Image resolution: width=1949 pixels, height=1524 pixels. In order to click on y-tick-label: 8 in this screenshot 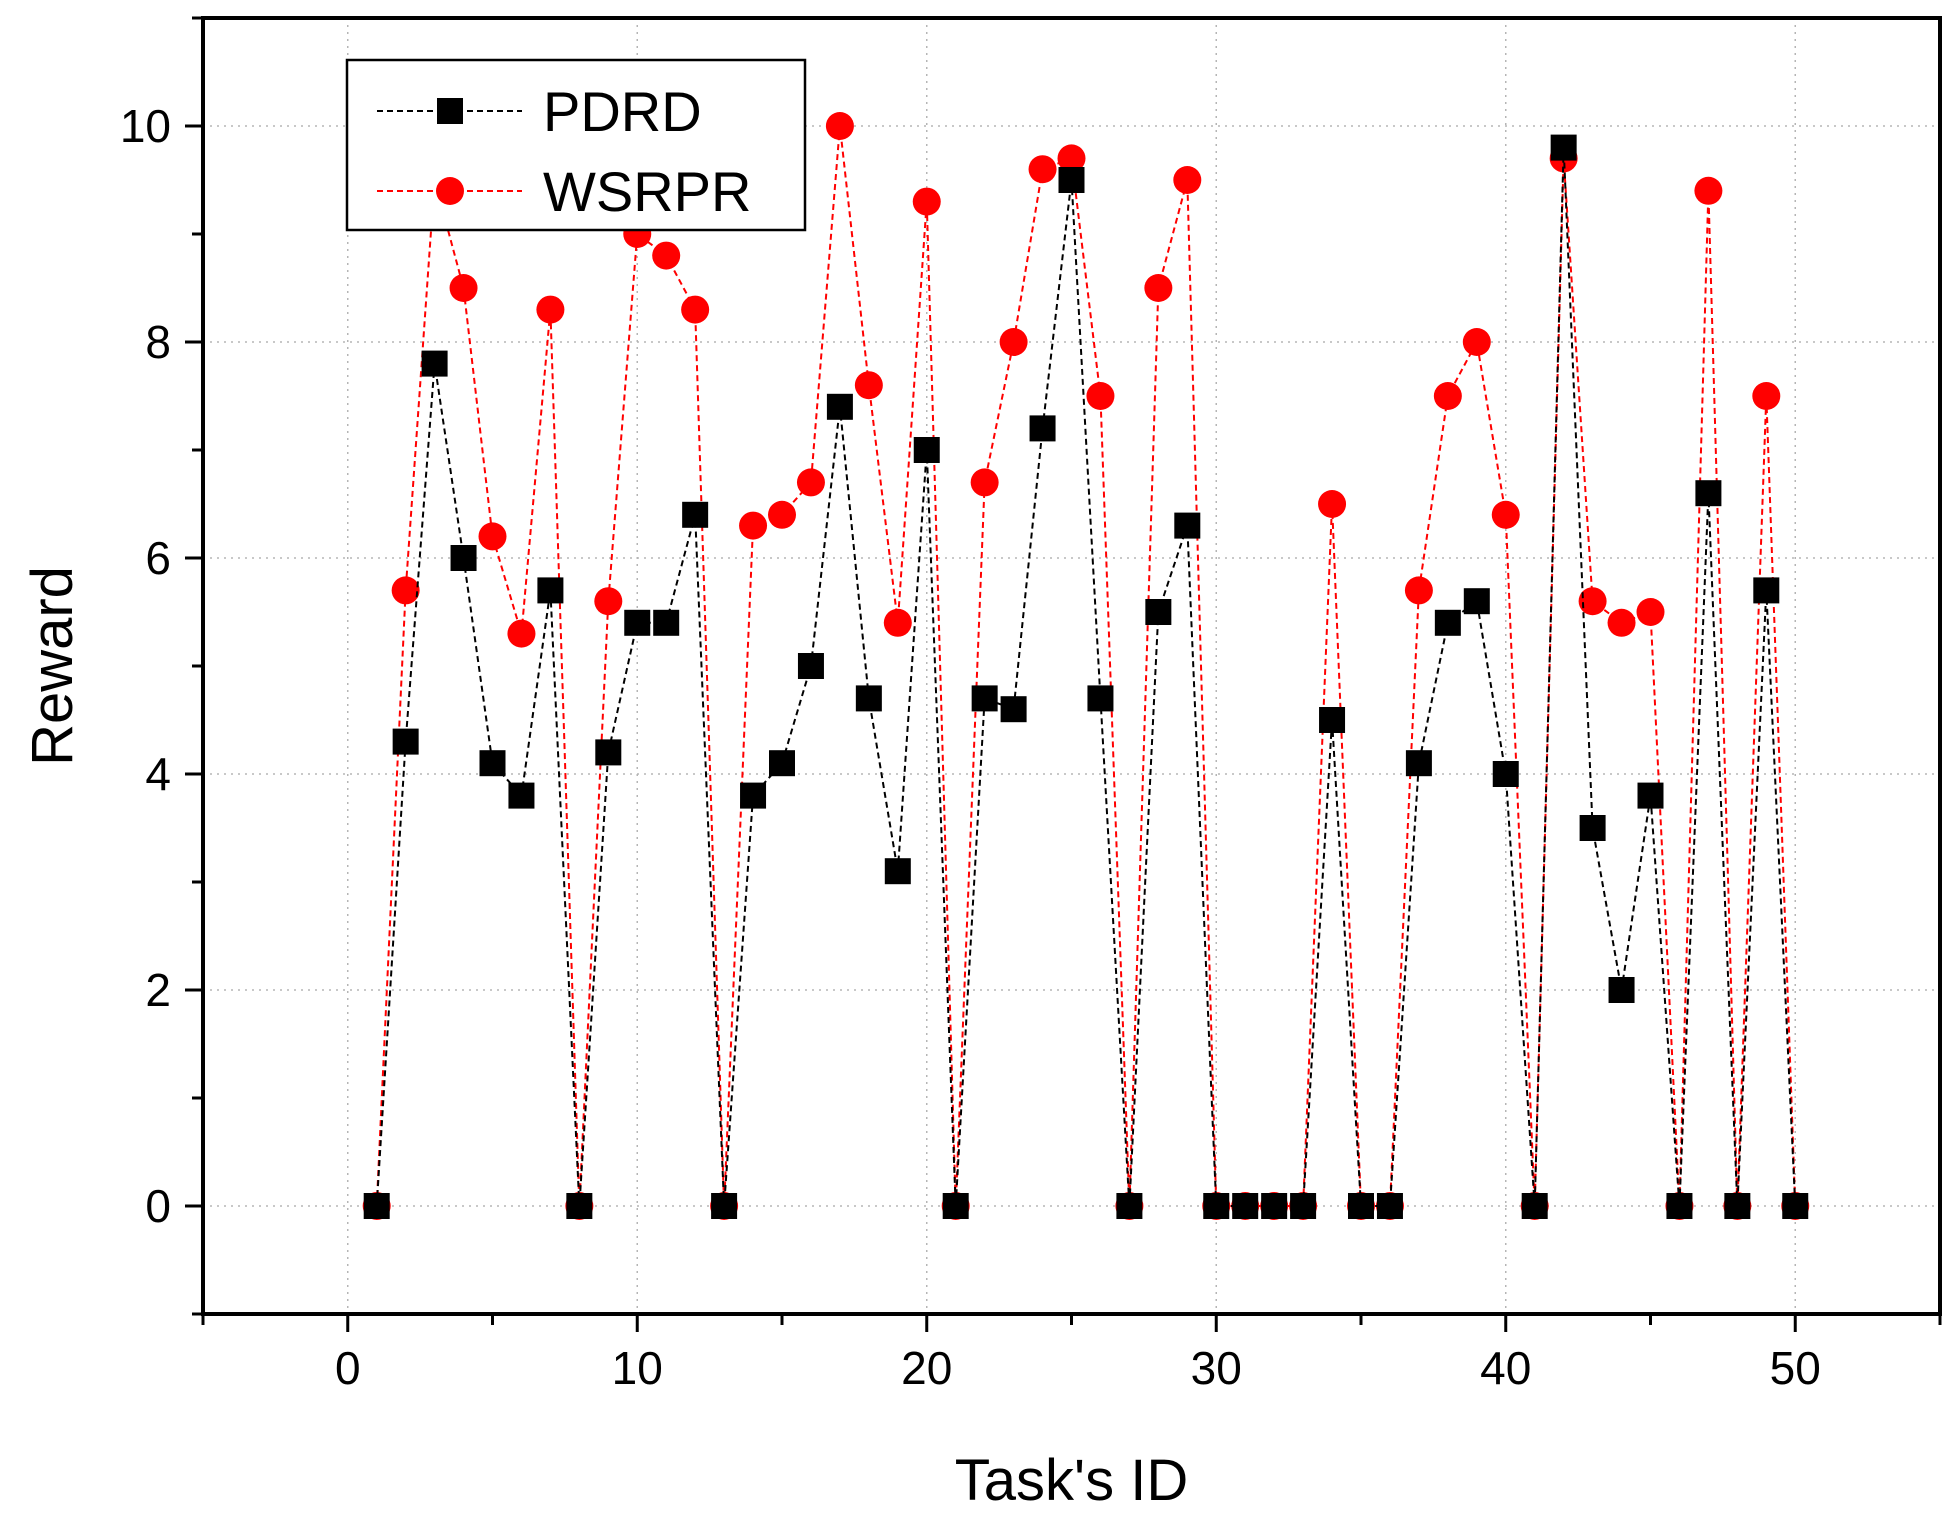, I will do `click(158, 342)`.